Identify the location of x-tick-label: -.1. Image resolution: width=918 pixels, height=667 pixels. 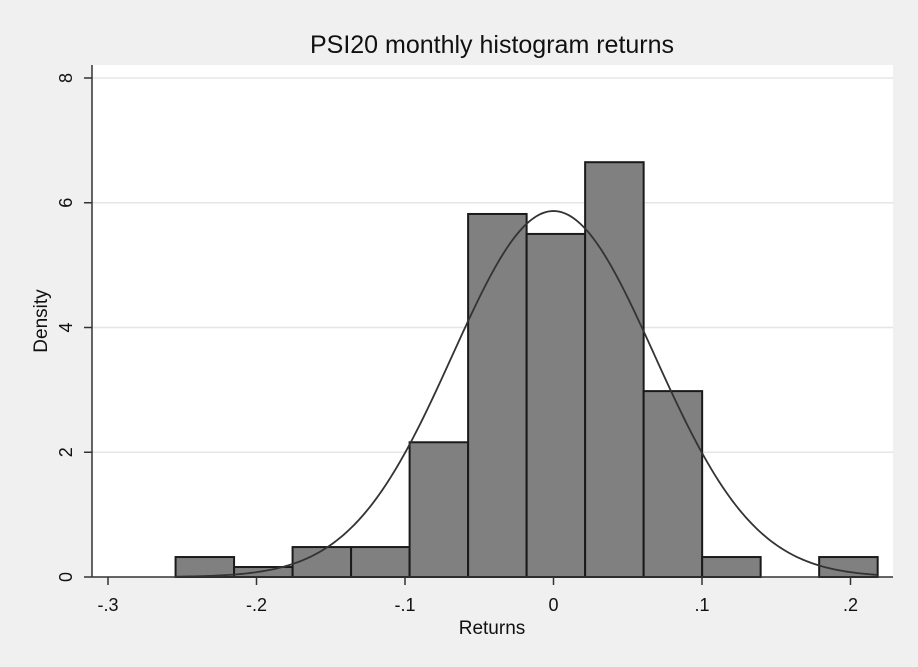
(404, 605).